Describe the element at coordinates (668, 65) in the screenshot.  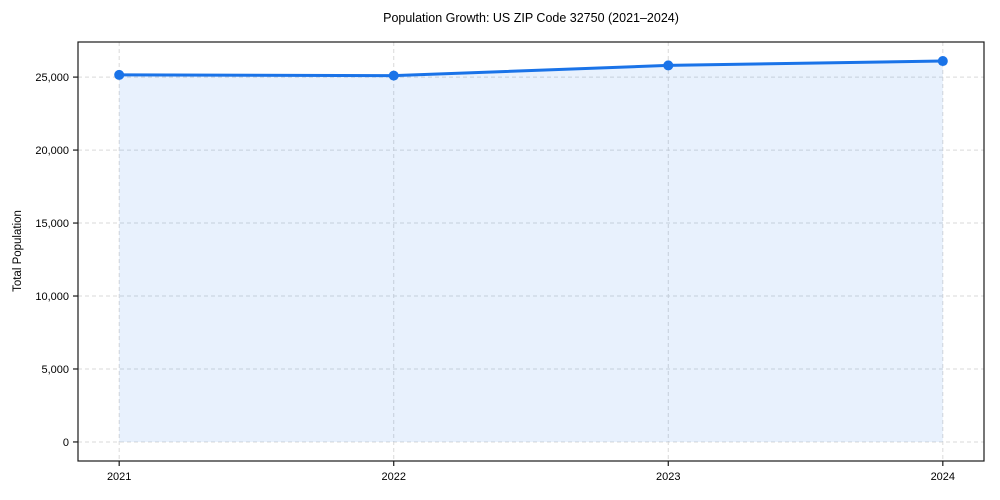
I see `data-point-2023` at that location.